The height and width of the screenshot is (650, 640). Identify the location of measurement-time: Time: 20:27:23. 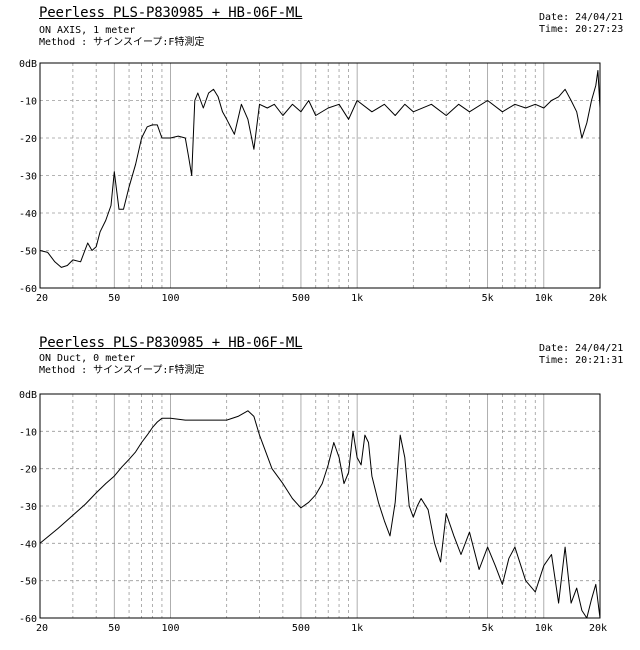
(581, 29).